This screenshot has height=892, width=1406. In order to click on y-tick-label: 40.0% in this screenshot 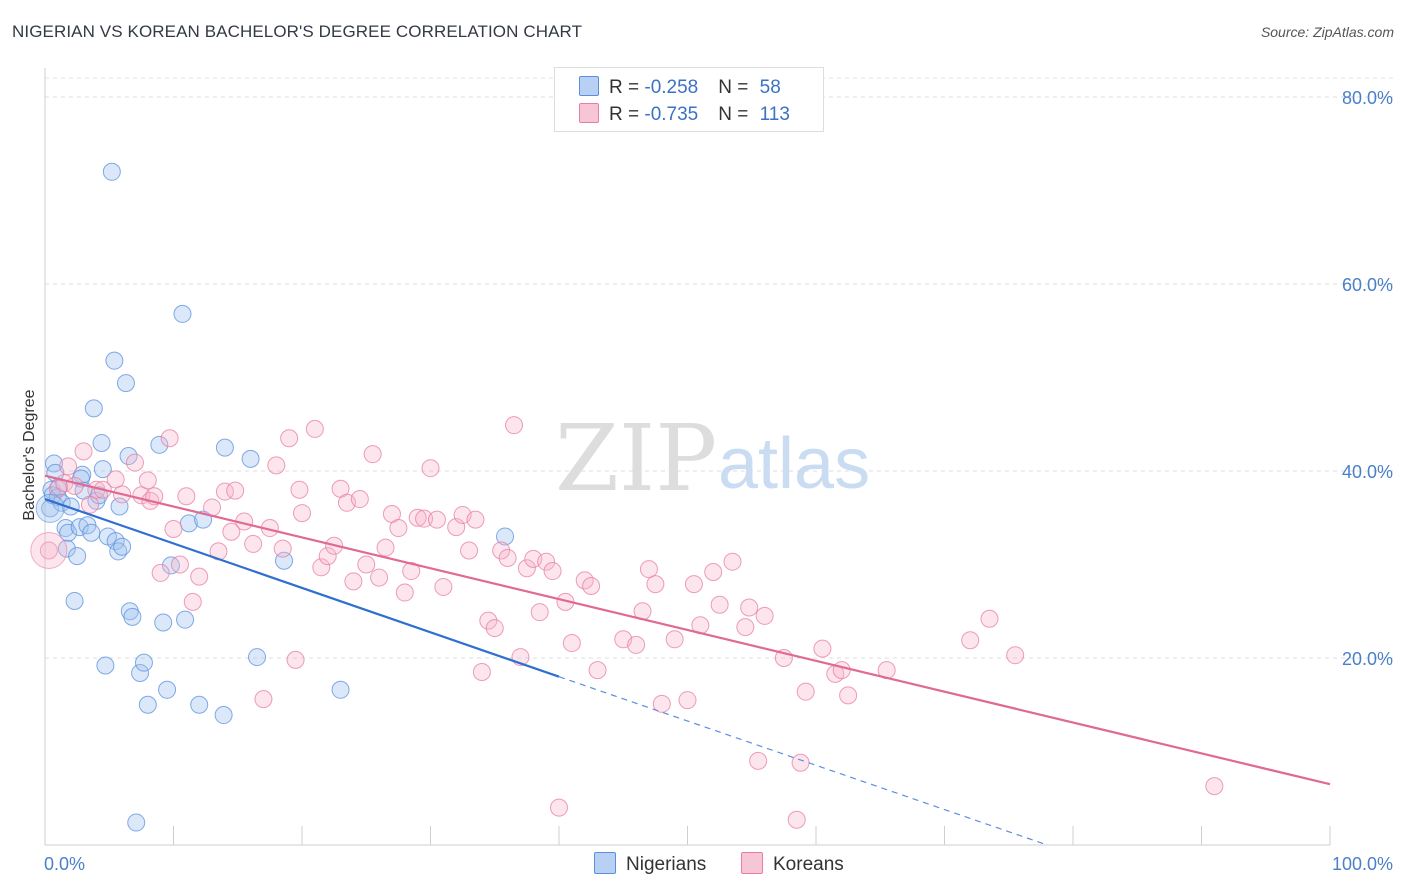, I will do `click(1367, 472)`.